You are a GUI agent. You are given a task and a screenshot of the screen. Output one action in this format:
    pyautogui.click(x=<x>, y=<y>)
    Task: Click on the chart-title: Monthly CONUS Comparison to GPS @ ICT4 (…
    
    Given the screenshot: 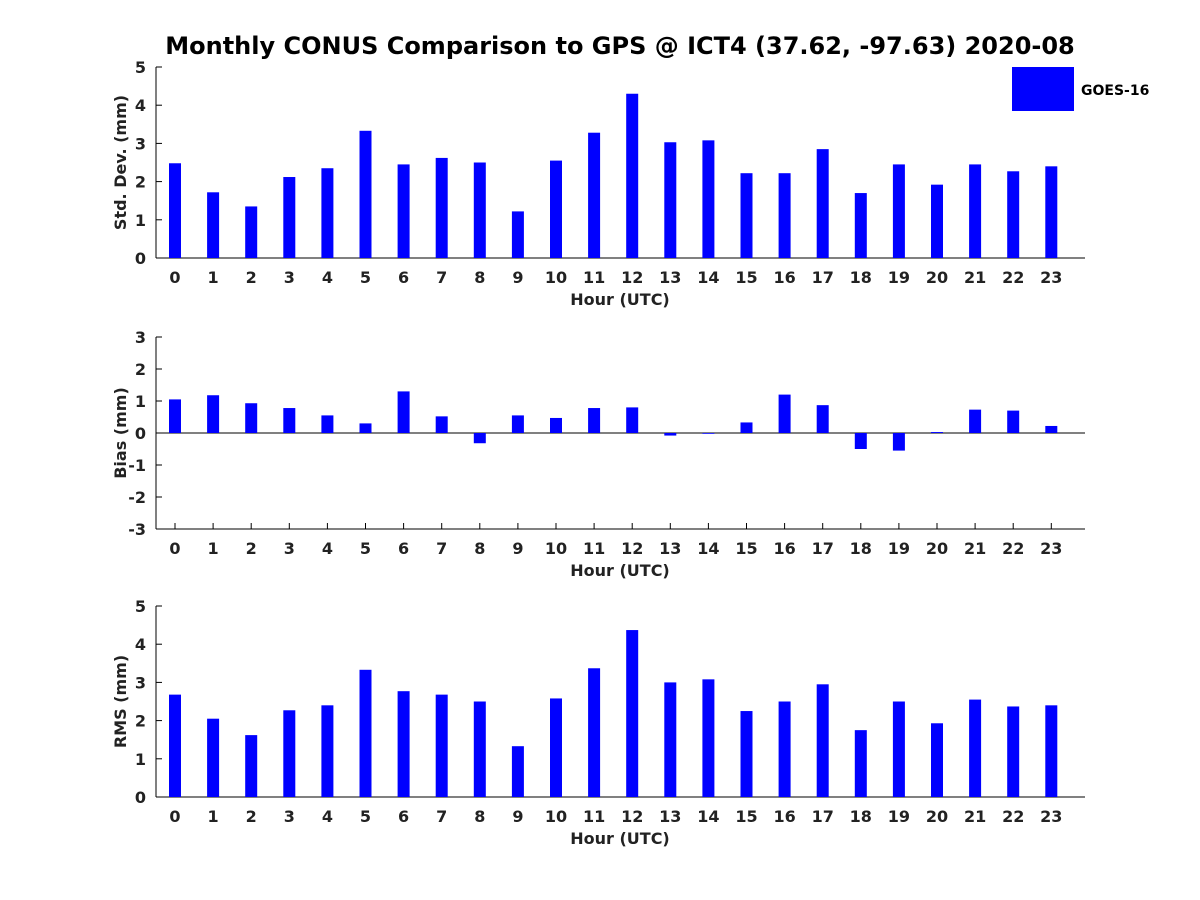 What is the action you would take?
    pyautogui.click(x=620, y=46)
    